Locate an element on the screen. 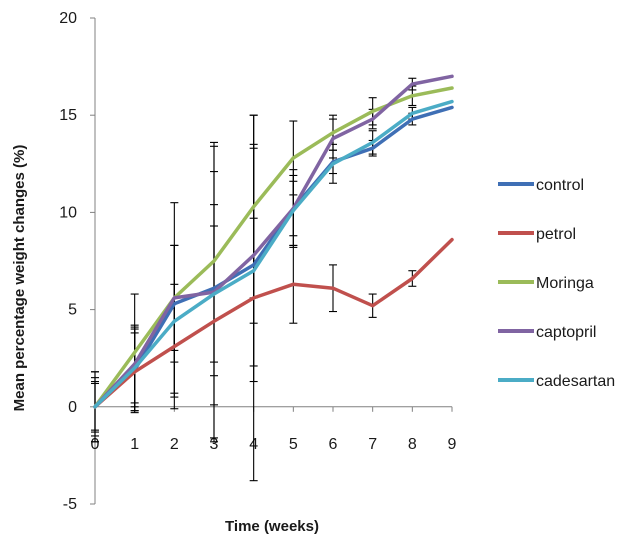  x-tick-label: 2 is located at coordinates (174, 444).